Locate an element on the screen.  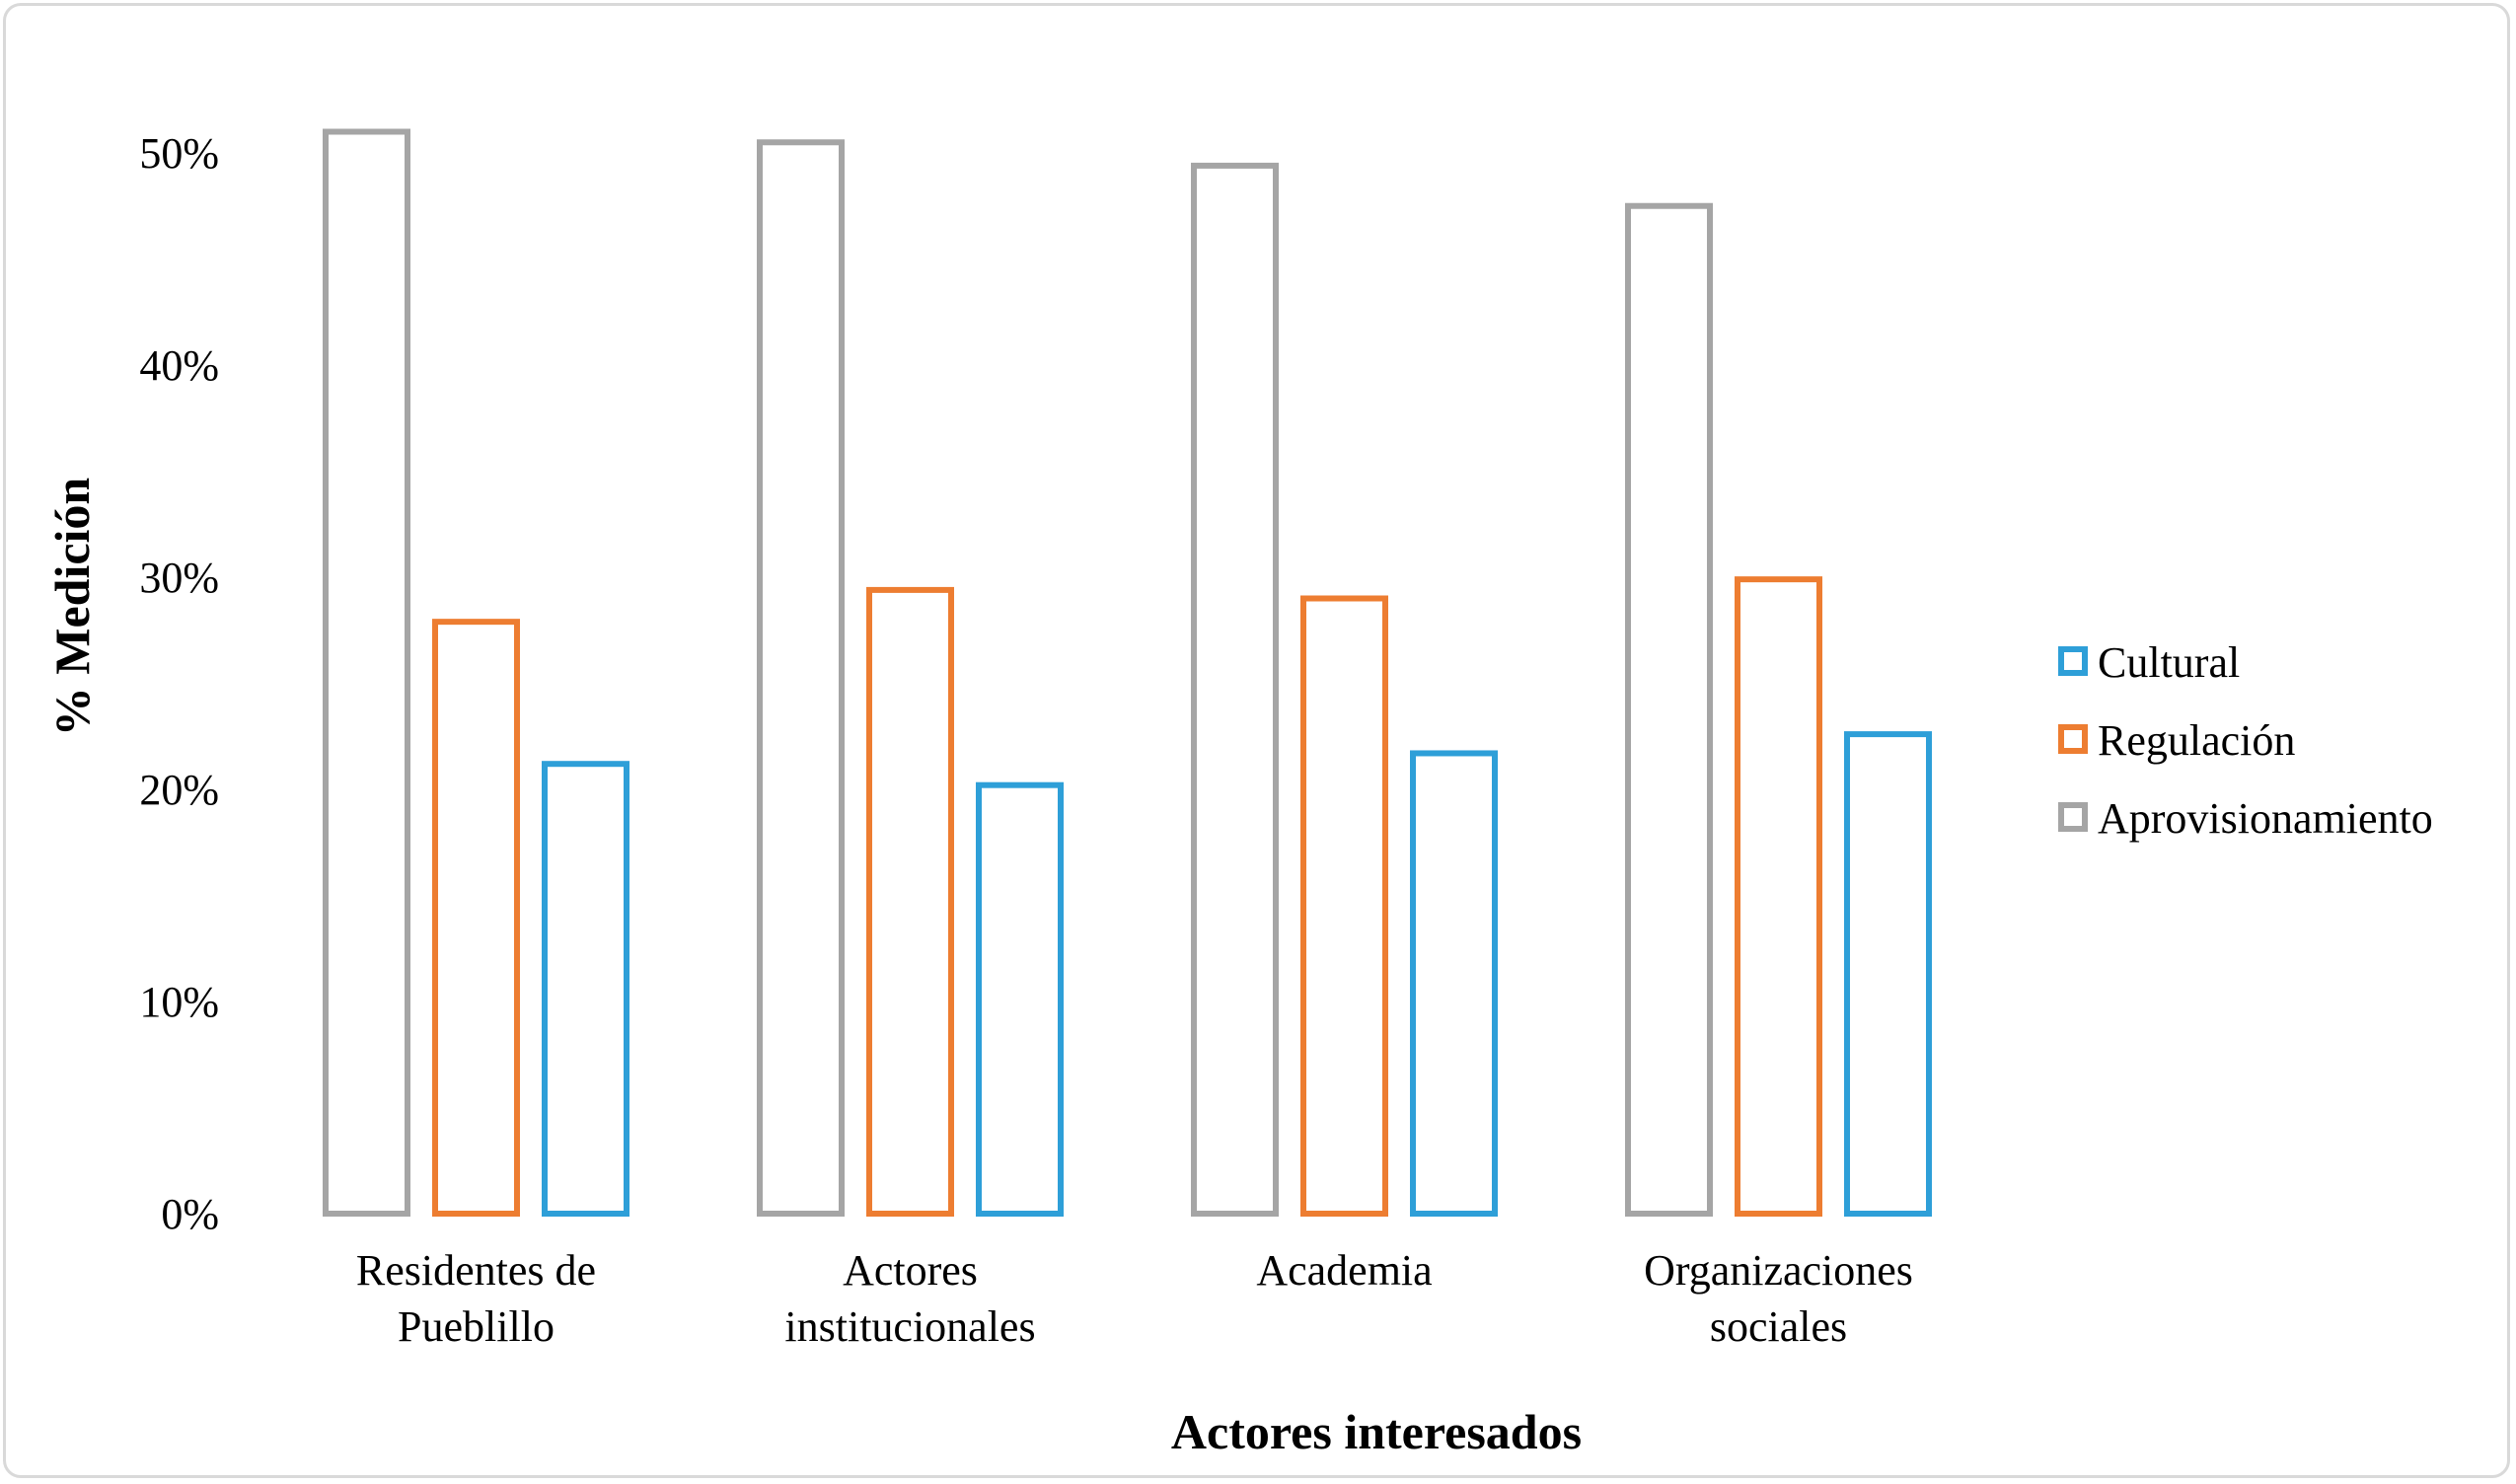
x-axis-title: Actores interesados is located at coordinates (1377, 1431).